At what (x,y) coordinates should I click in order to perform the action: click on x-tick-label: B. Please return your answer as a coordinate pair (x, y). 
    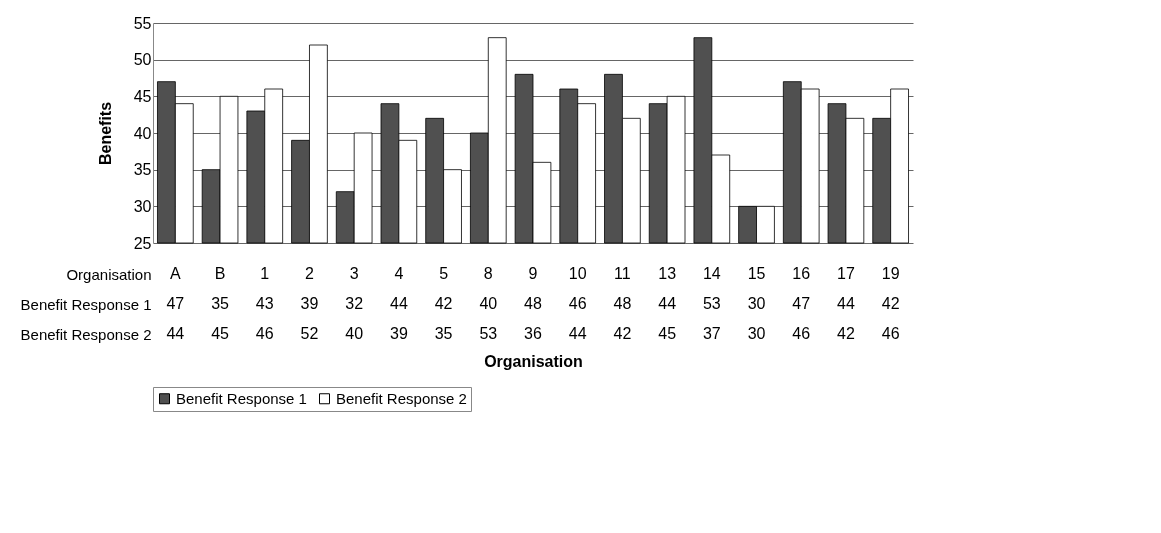
    Looking at the image, I should click on (220, 273).